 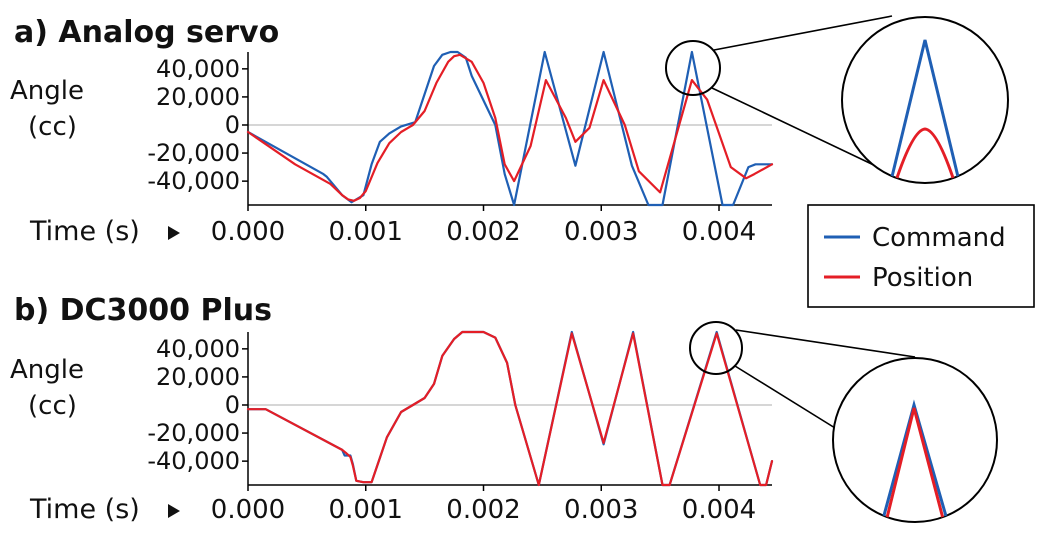 What do you see at coordinates (193, 153) in the screenshot?
I see `panel-a-ytick-label: -20,000` at bounding box center [193, 153].